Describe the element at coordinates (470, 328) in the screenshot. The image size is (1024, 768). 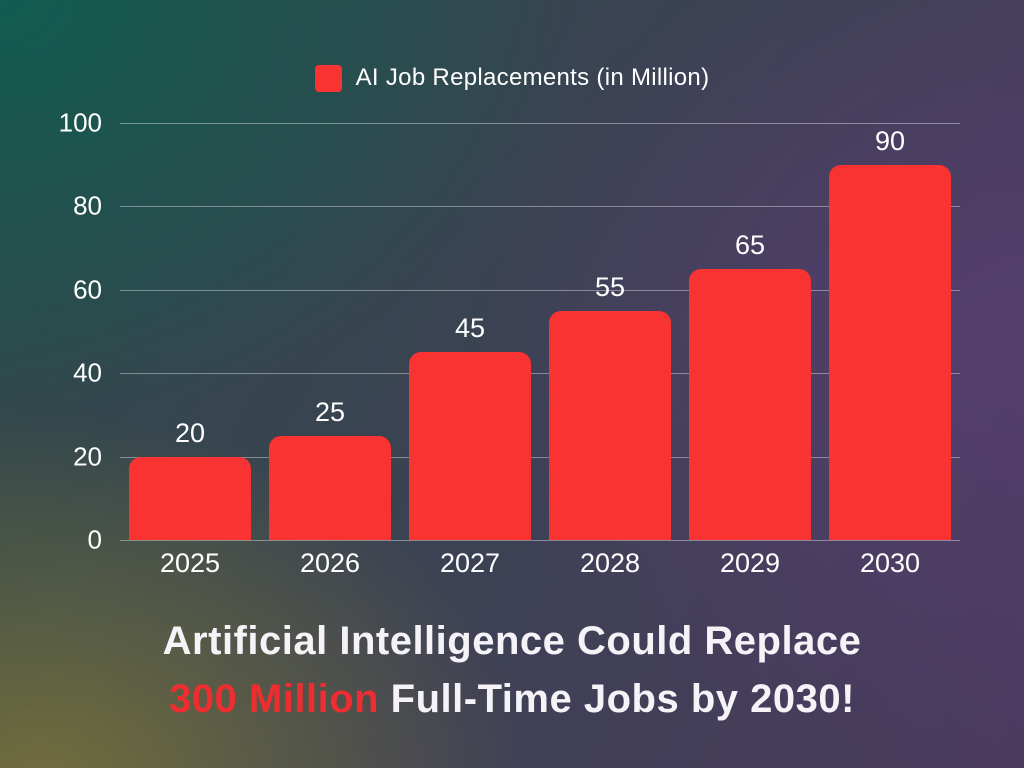
I see `bar-value-label-2027: 45` at that location.